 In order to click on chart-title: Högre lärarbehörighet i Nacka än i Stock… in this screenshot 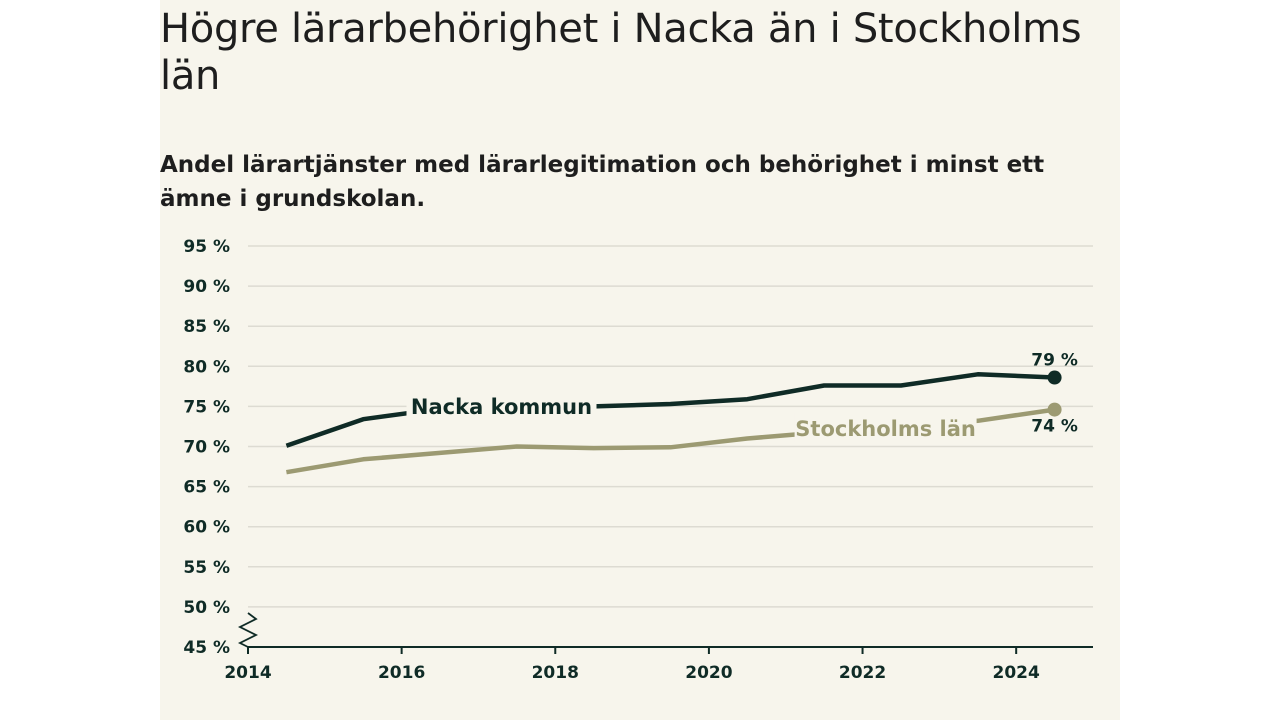, I will do `click(621, 52)`.